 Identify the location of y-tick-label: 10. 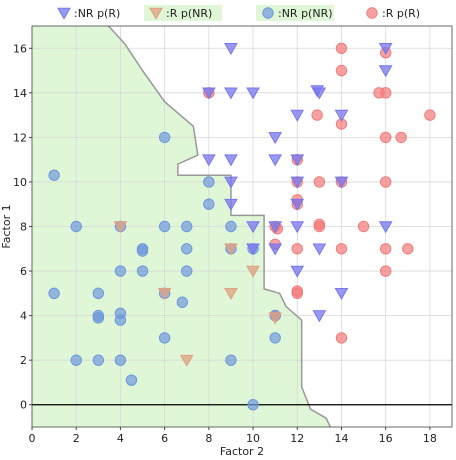
(20, 182).